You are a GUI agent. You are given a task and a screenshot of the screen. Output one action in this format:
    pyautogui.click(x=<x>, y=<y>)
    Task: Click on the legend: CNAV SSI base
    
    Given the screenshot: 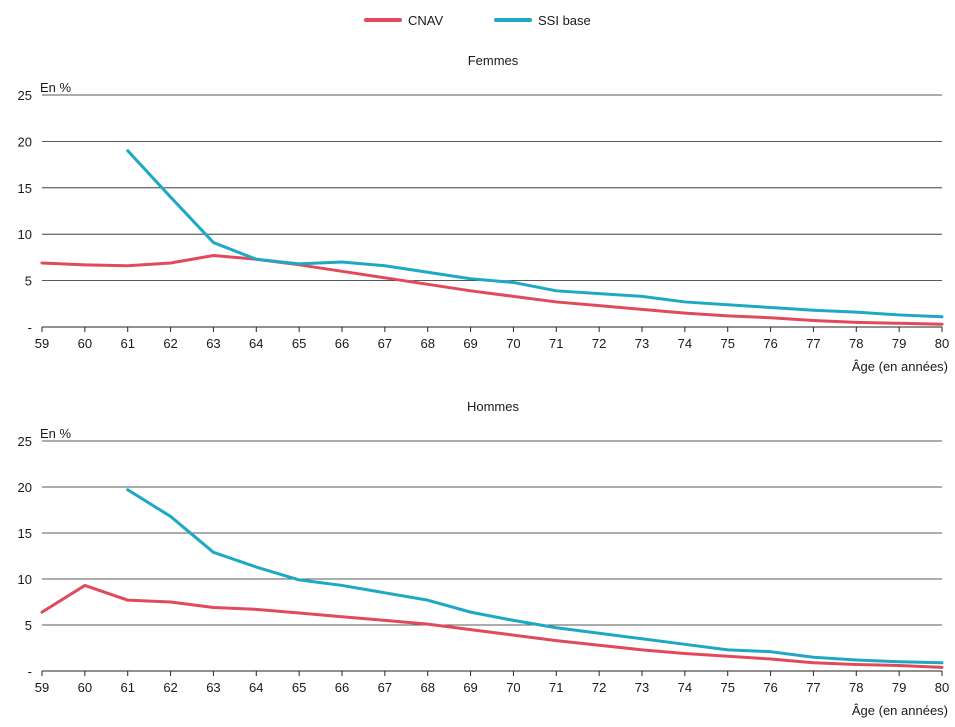 What is the action you would take?
    pyautogui.click(x=477, y=20)
    